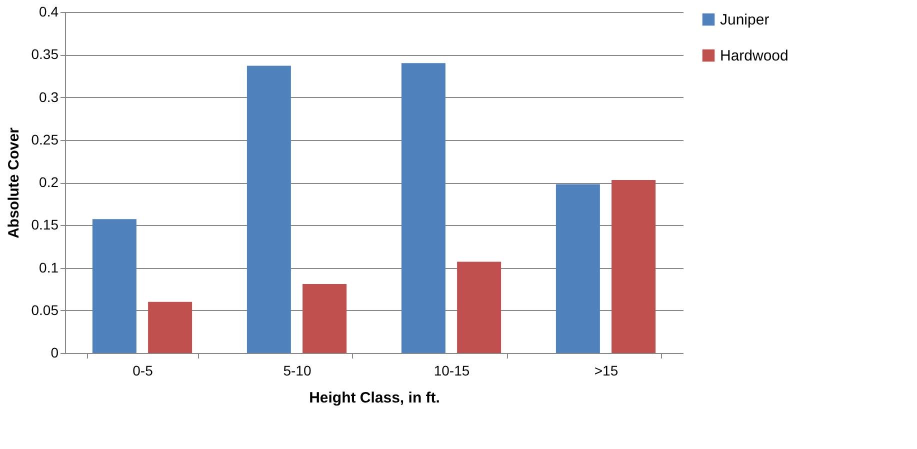 The height and width of the screenshot is (449, 917). Describe the element at coordinates (54, 352) in the screenshot. I see `y-tick-label: 0` at that location.